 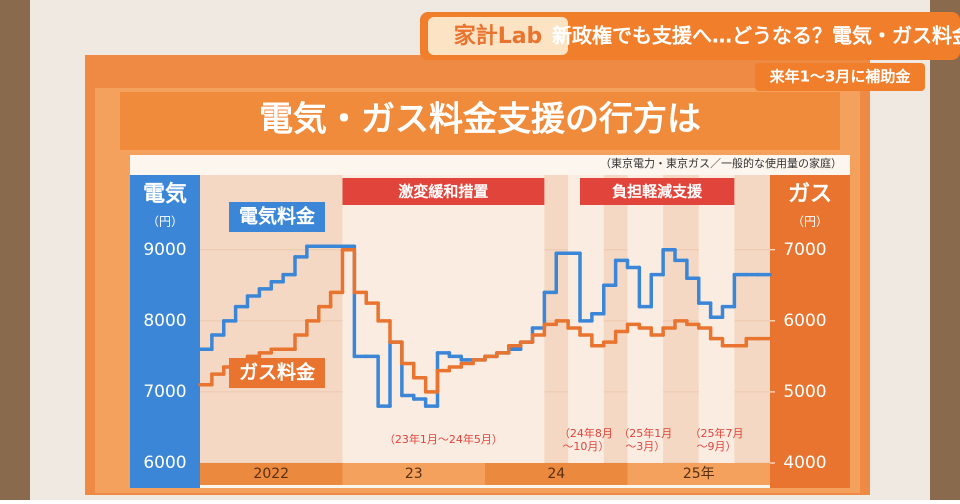 What do you see at coordinates (810, 194) in the screenshot?
I see `y2-axis-label: ガス` at bounding box center [810, 194].